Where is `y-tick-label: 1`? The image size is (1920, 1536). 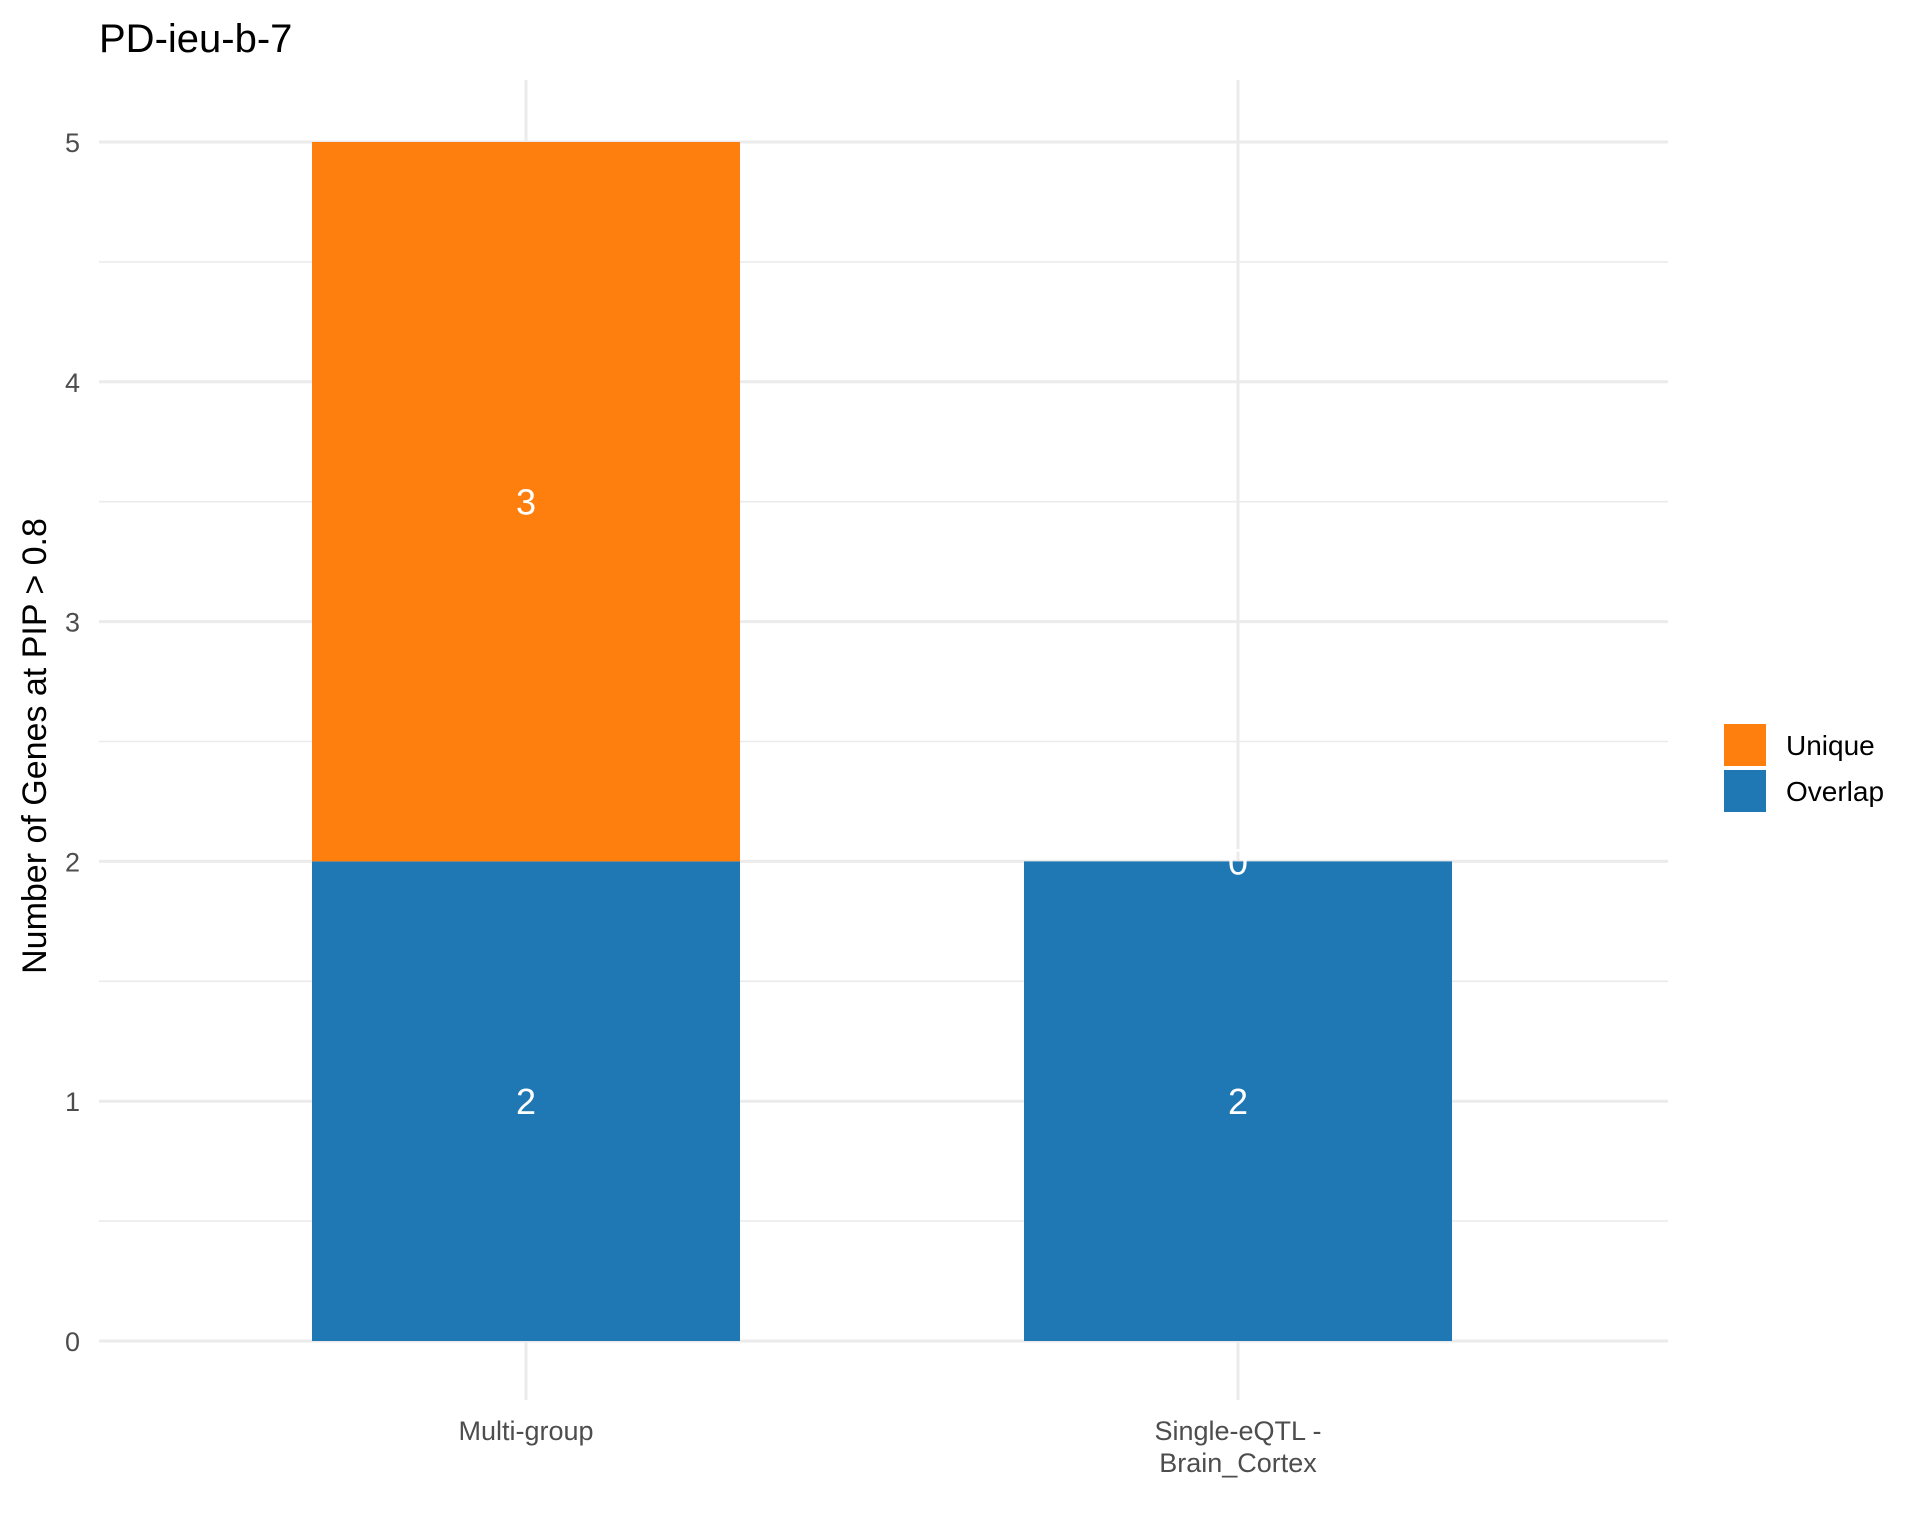
y-tick-label: 1 is located at coordinates (72, 1102).